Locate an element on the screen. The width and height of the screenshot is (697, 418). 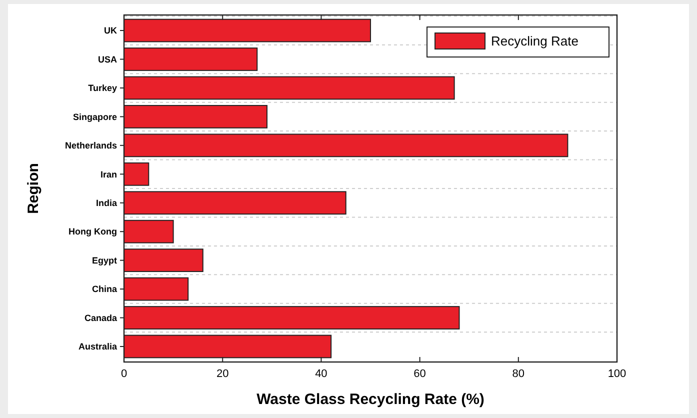
x-tick-label: 20 is located at coordinates (222, 374).